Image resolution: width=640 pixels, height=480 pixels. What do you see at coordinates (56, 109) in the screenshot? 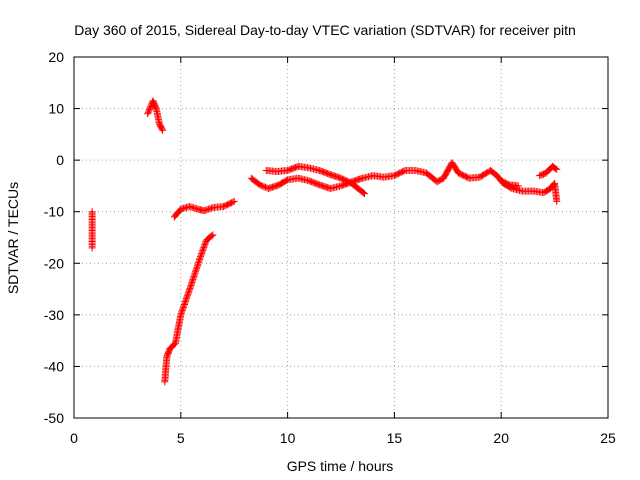
I see `y-tick-label: 10` at bounding box center [56, 109].